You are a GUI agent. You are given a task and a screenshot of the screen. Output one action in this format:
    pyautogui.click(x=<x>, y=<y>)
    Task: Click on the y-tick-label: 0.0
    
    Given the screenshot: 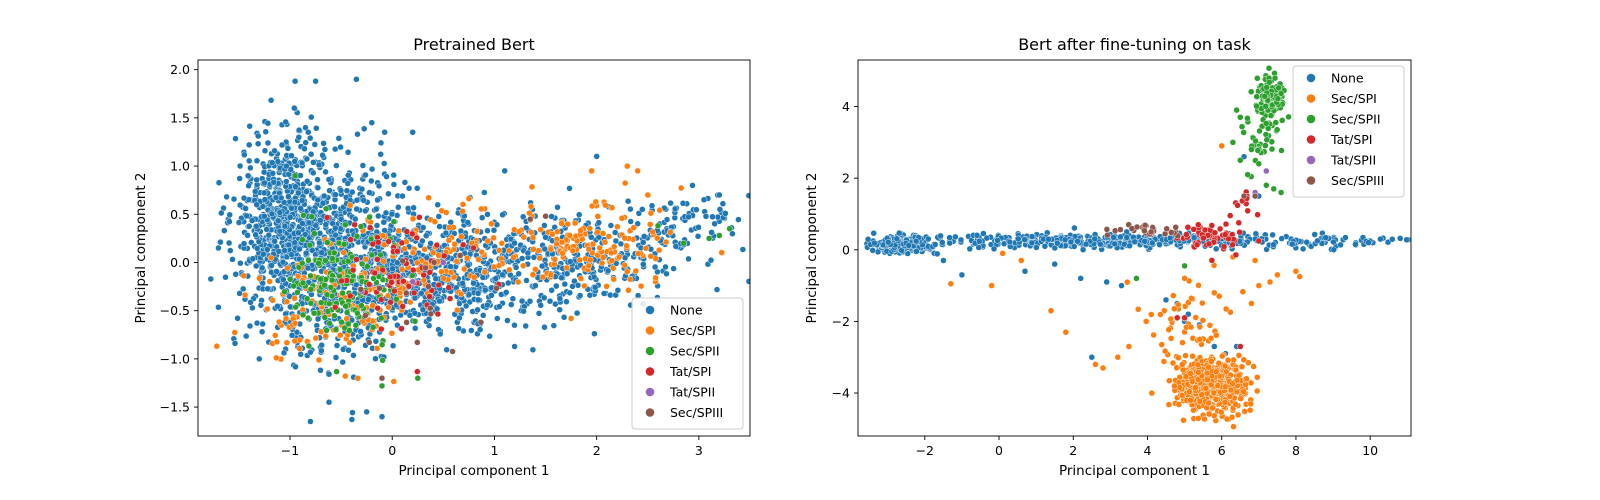 What is the action you would take?
    pyautogui.click(x=180, y=262)
    